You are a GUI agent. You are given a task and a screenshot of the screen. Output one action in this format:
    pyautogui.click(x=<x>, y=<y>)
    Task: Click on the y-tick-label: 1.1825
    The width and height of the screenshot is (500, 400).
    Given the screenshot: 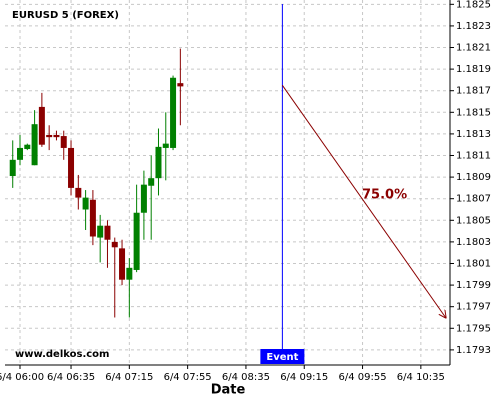 What is the action you would take?
    pyautogui.click(x=473, y=5)
    